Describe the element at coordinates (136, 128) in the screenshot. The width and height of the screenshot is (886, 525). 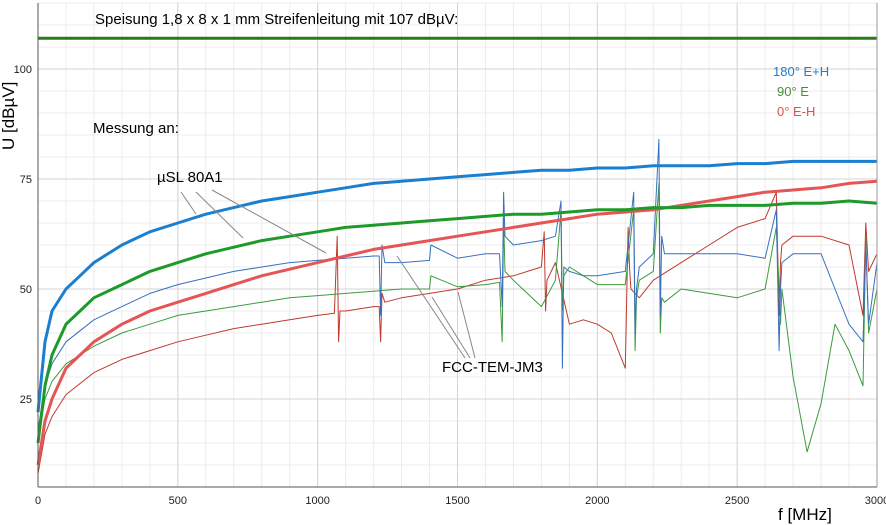
I see `annotation-measure-on: Messung an:` at that location.